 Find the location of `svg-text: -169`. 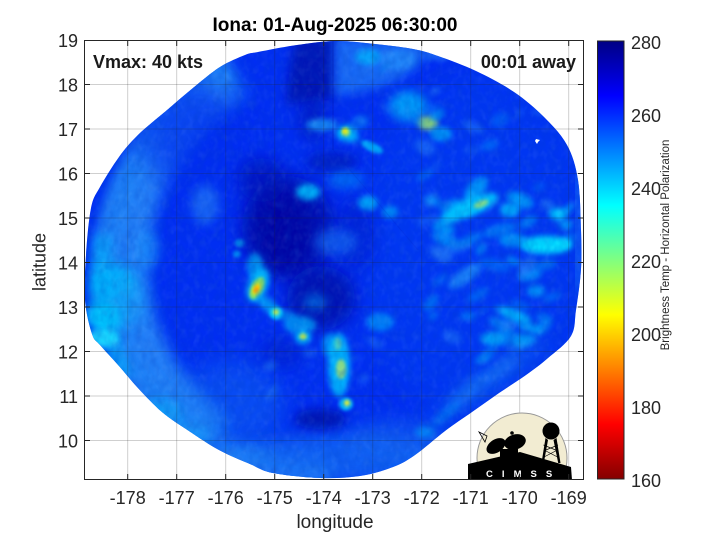

svg-text: -169 is located at coordinates (569, 498).